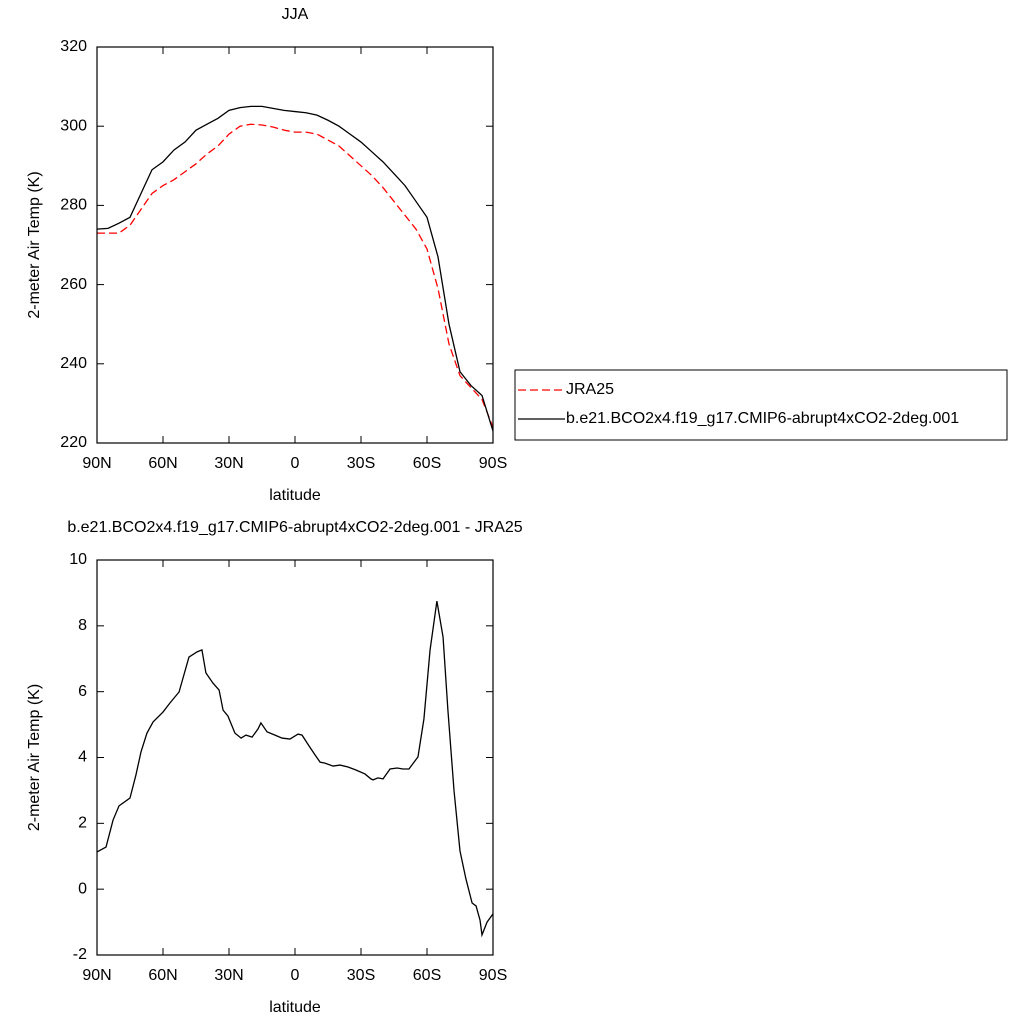  What do you see at coordinates (73, 205) in the screenshot?
I see `y-tick-label: 280` at bounding box center [73, 205].